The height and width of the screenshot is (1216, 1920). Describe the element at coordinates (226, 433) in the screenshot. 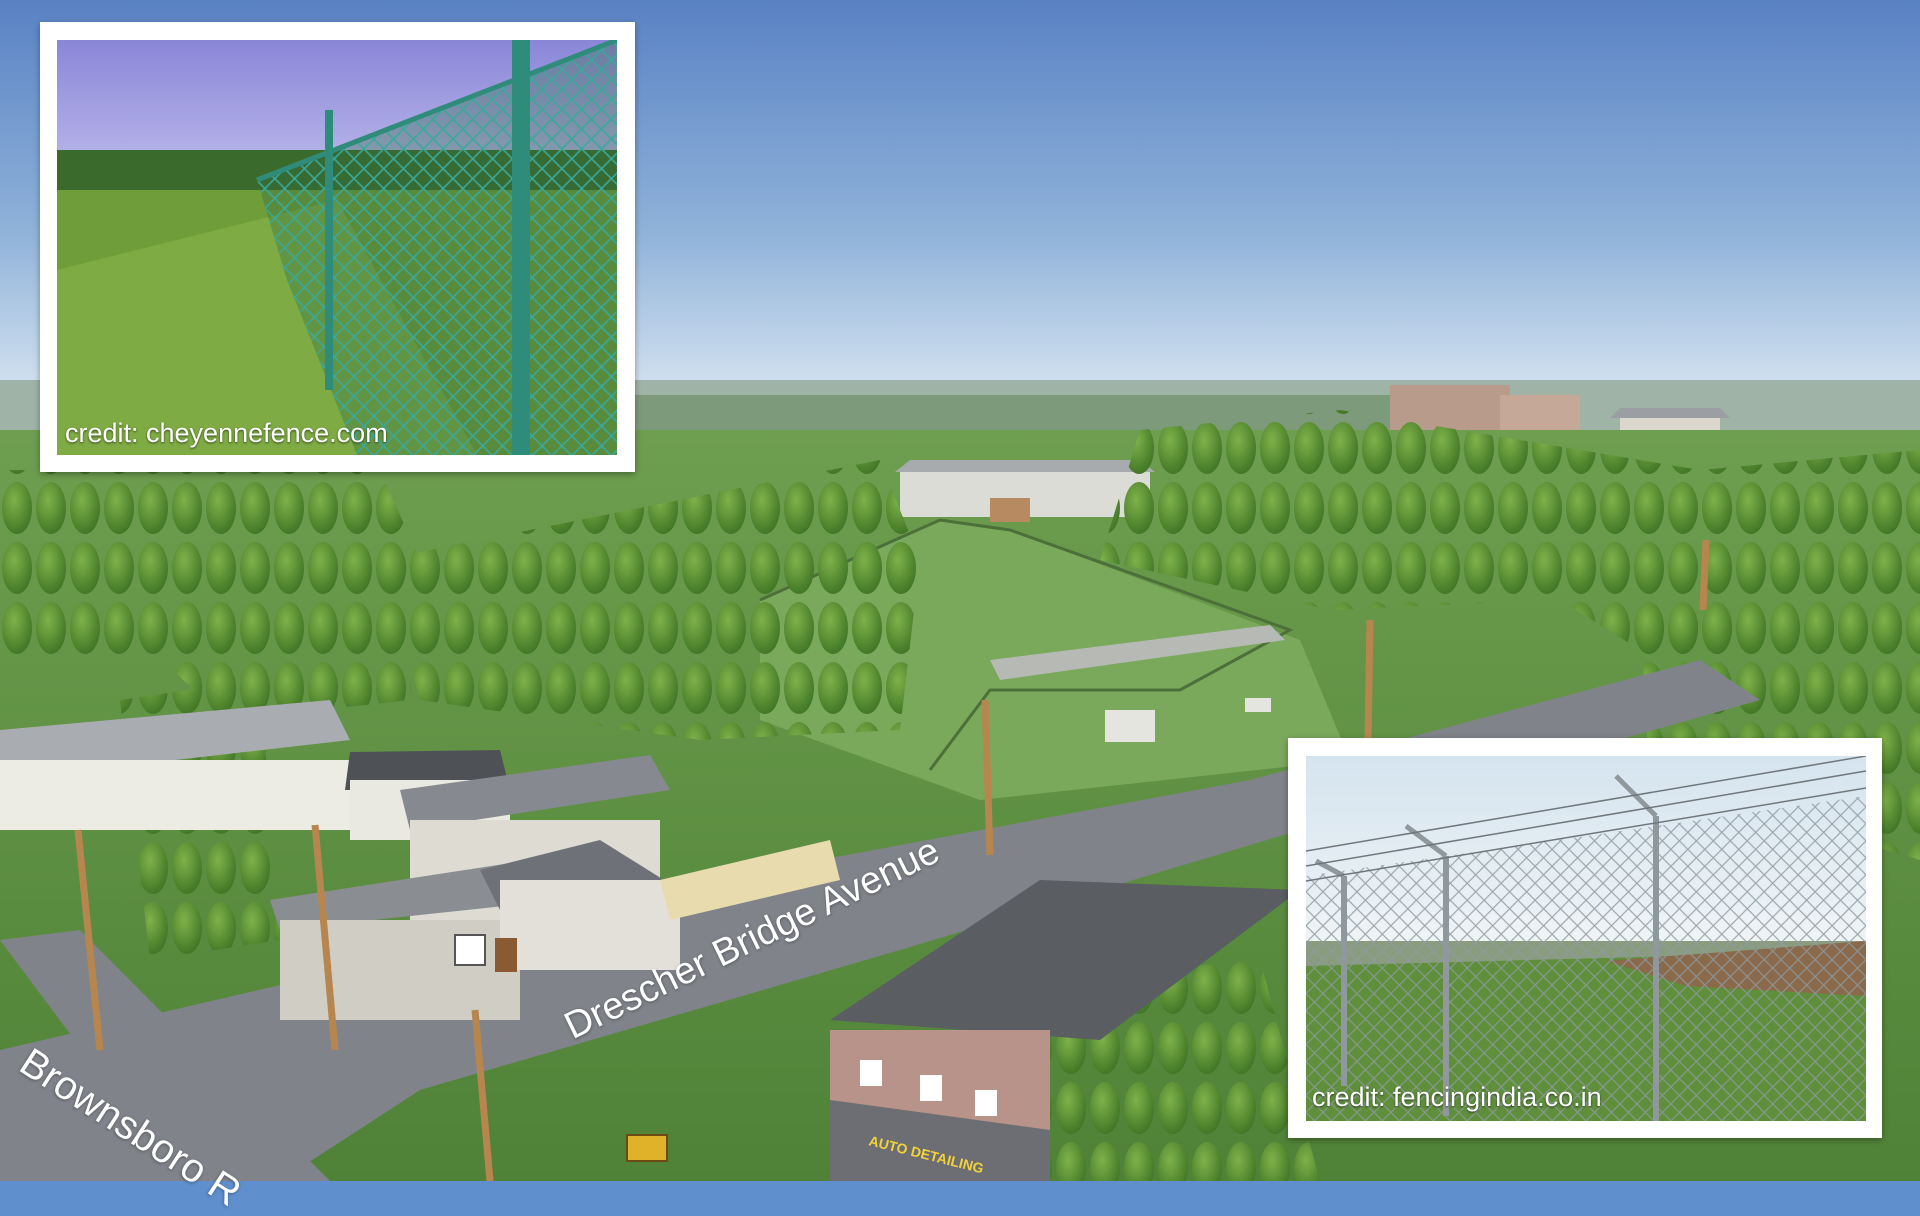

I see `inset-credit-cheyennefence: credit: cheyennefence.com` at that location.